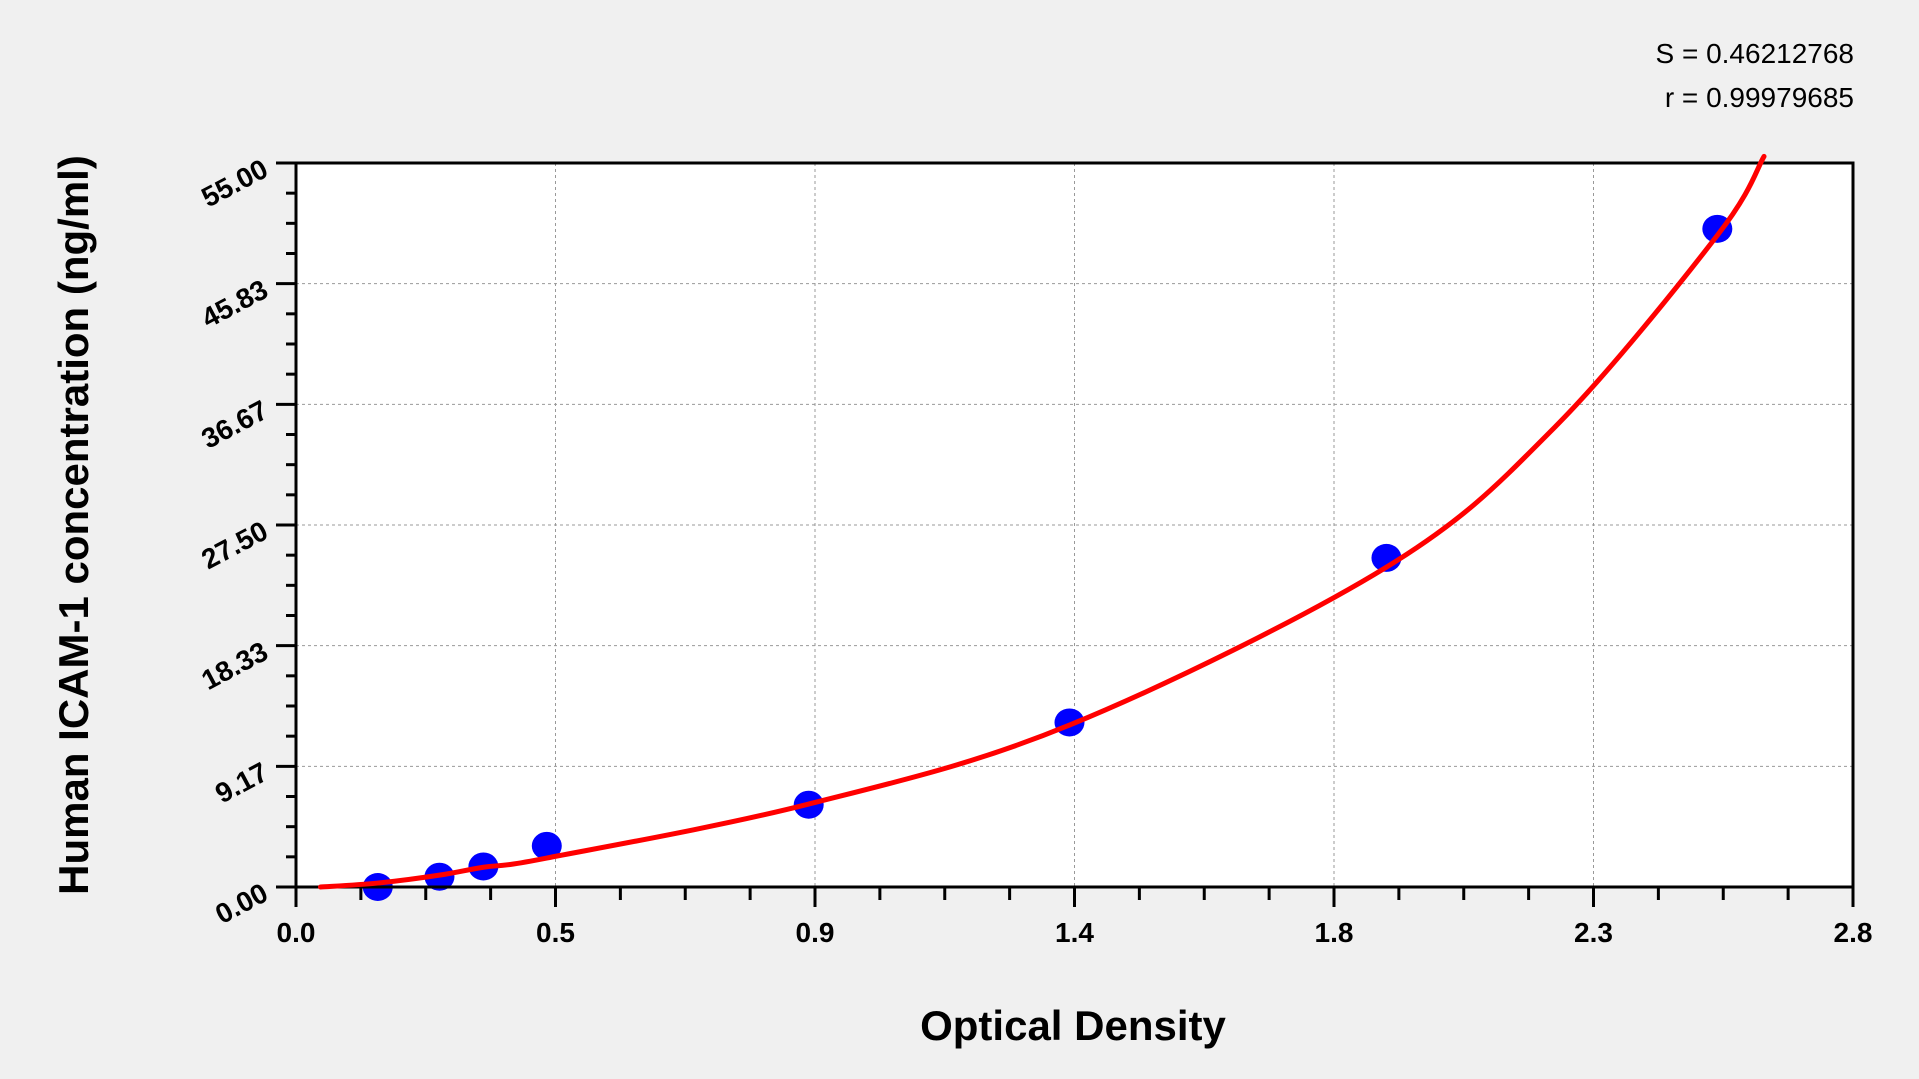 This screenshot has width=1919, height=1079. What do you see at coordinates (1593, 932) in the screenshot?
I see `x-tick-label: 2.3` at bounding box center [1593, 932].